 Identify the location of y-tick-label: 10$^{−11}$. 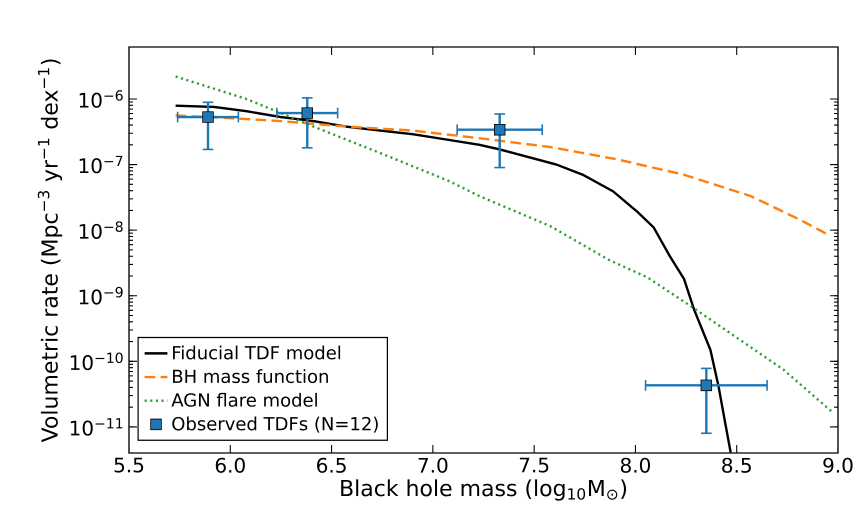
(96, 427).